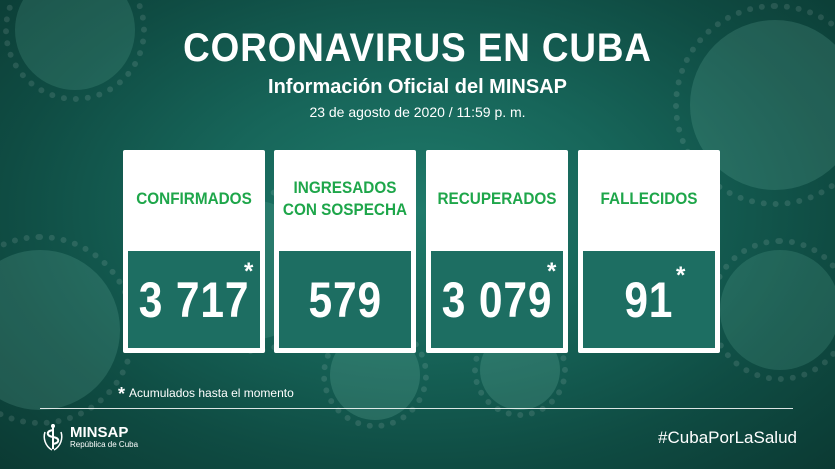 This screenshot has width=835, height=469. What do you see at coordinates (727, 437) in the screenshot?
I see `hashtag: #CubaPorLaSalud` at bounding box center [727, 437].